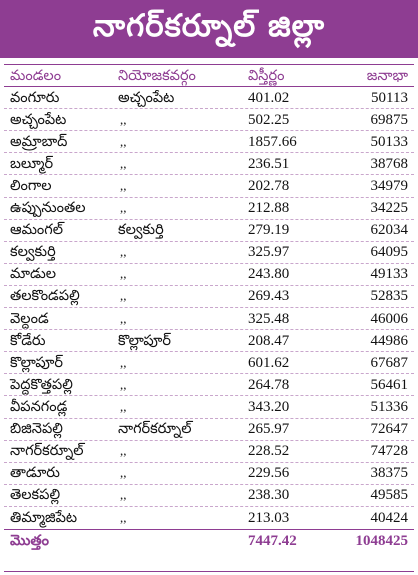  I want to click on area-cell: 212.88, so click(269, 208).